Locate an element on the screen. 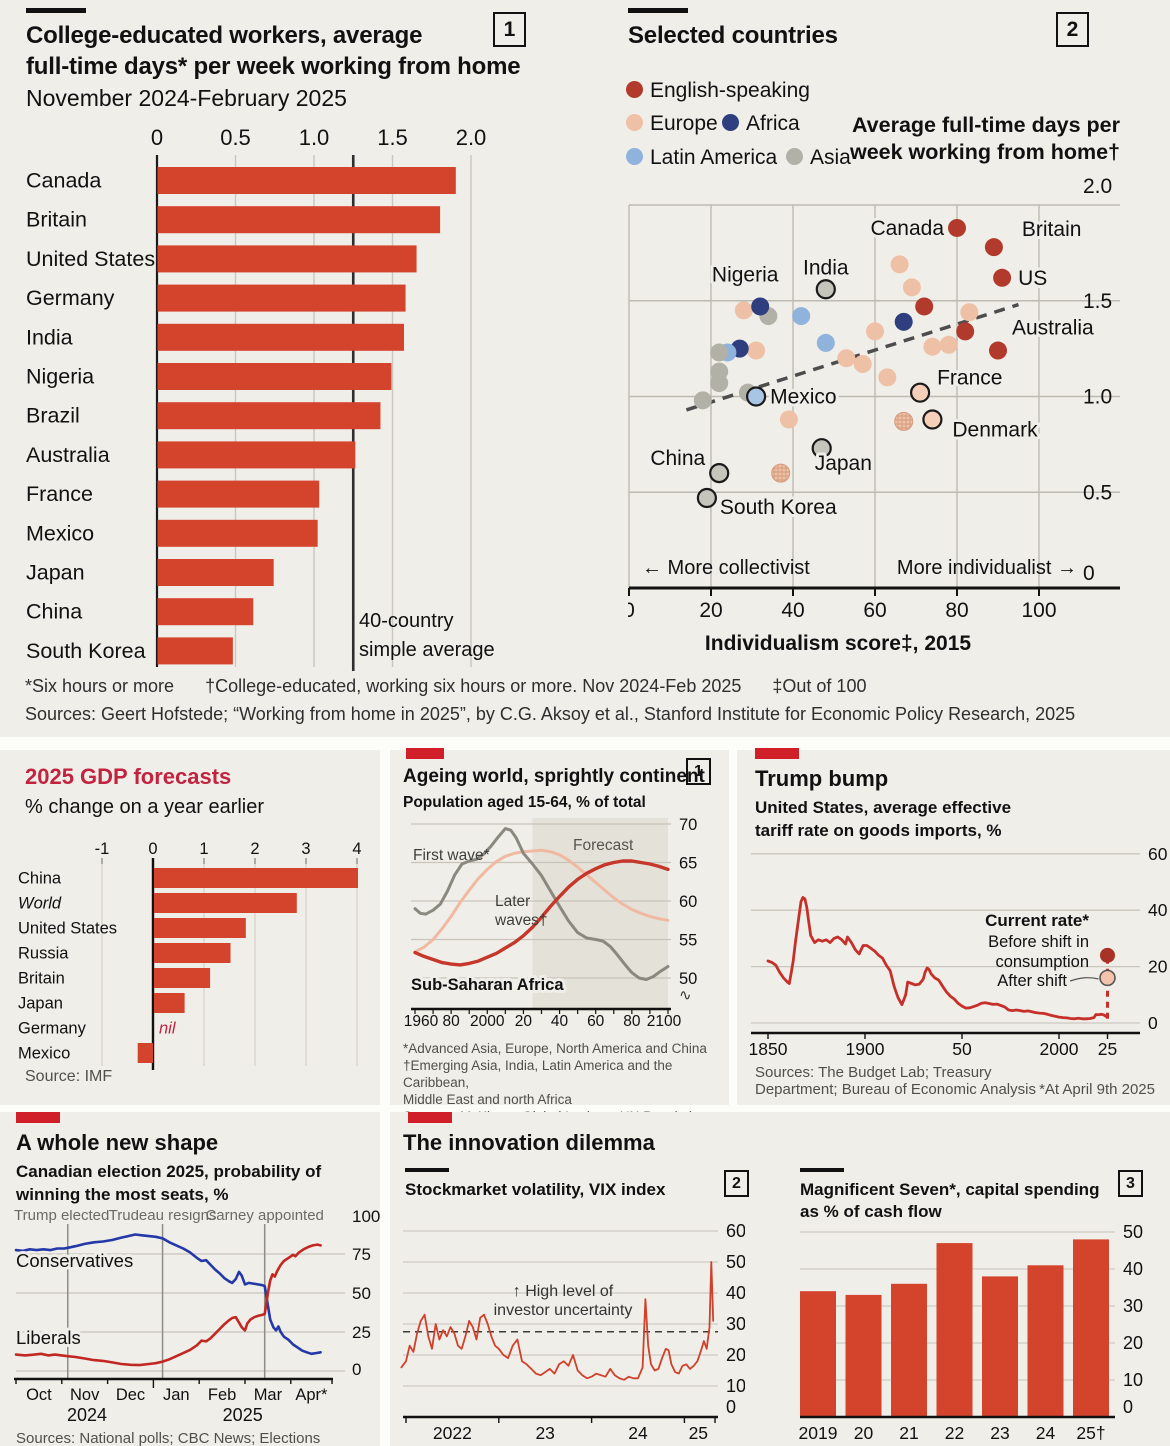 The image size is (1170, 1446). x-tick-label: 3 is located at coordinates (305, 849).